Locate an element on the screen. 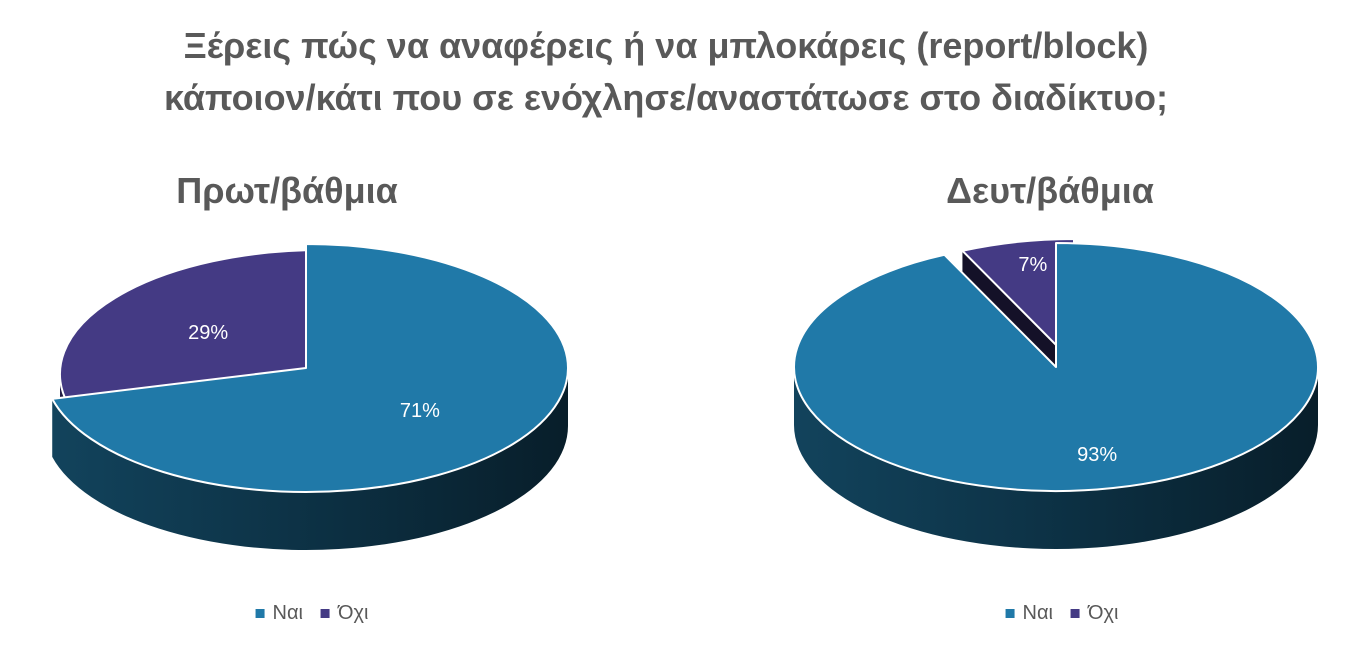 Image resolution: width=1352 pixels, height=653 pixels. pie-labels: 29% 71% is located at coordinates (314, 372).